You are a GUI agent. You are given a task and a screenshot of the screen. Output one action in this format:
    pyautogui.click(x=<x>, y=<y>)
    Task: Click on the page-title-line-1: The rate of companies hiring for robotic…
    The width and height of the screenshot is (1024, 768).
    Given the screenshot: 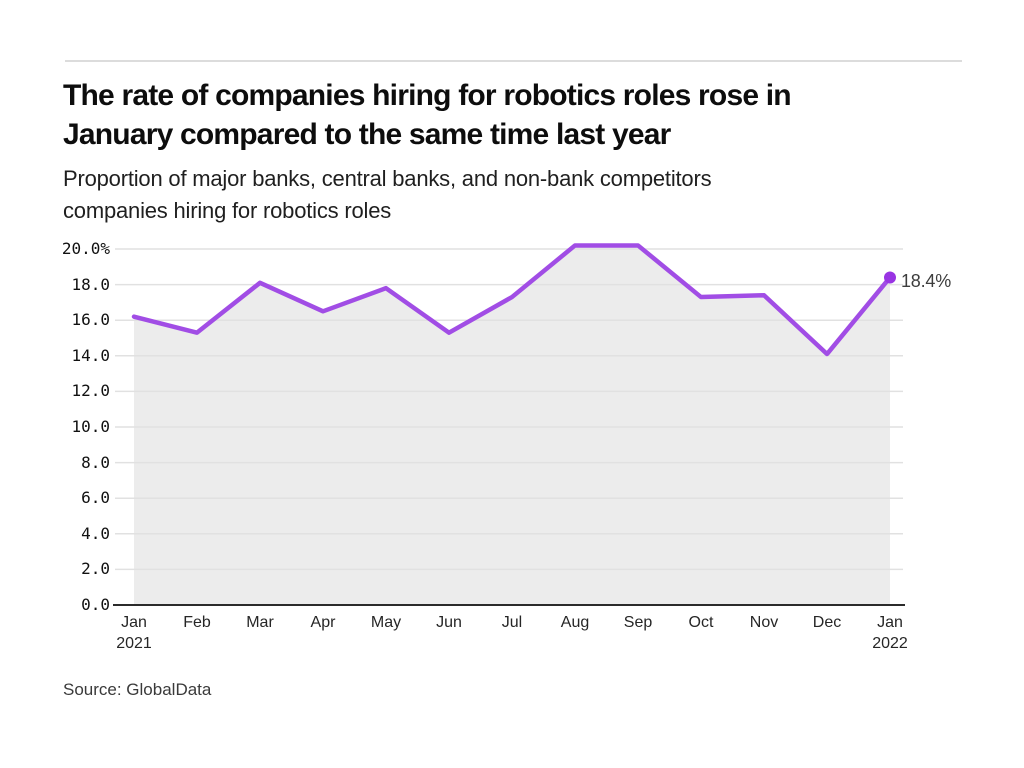 What is the action you would take?
    pyautogui.click(x=427, y=95)
    